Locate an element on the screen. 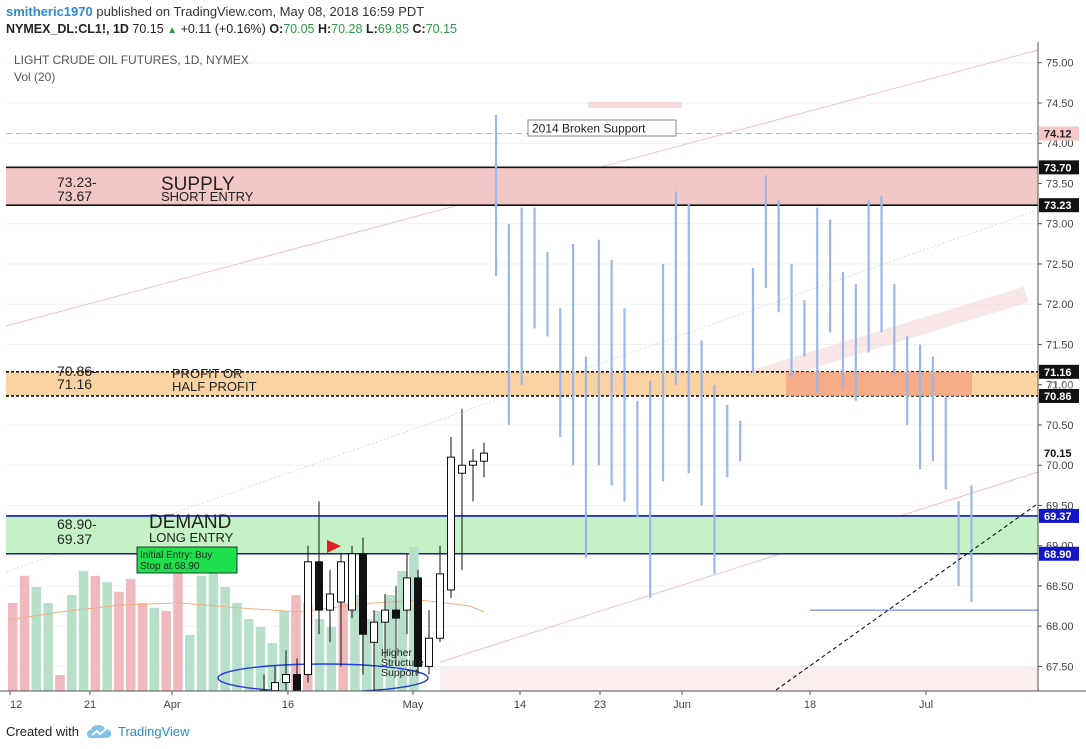 The image size is (1086, 749). price-label: 73.70 is located at coordinates (1058, 168).